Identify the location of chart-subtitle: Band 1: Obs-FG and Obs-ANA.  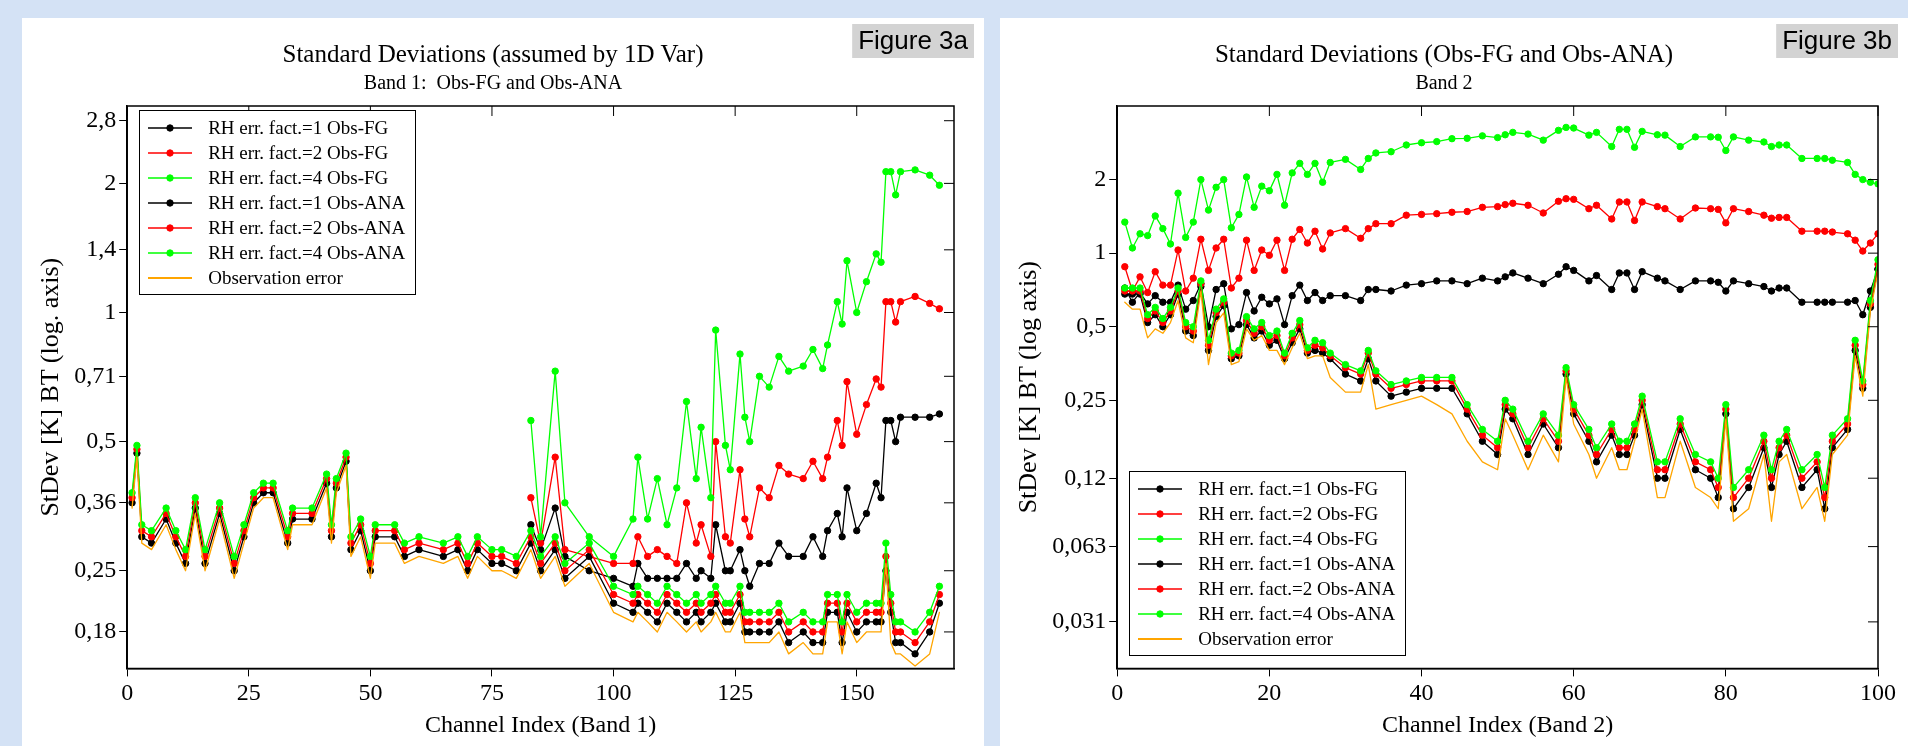
(493, 82).